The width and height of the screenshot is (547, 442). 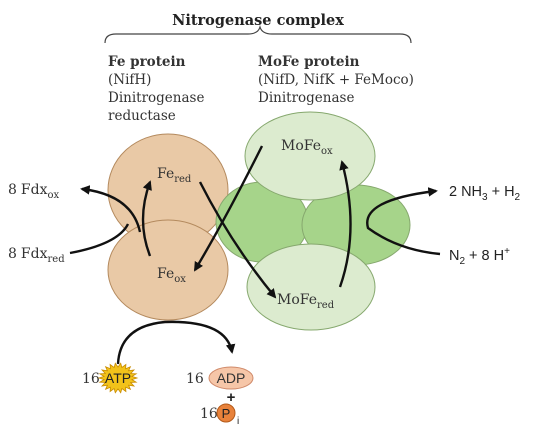 I want to click on mofe-oxidation-arrow, so click(x=228, y=208).